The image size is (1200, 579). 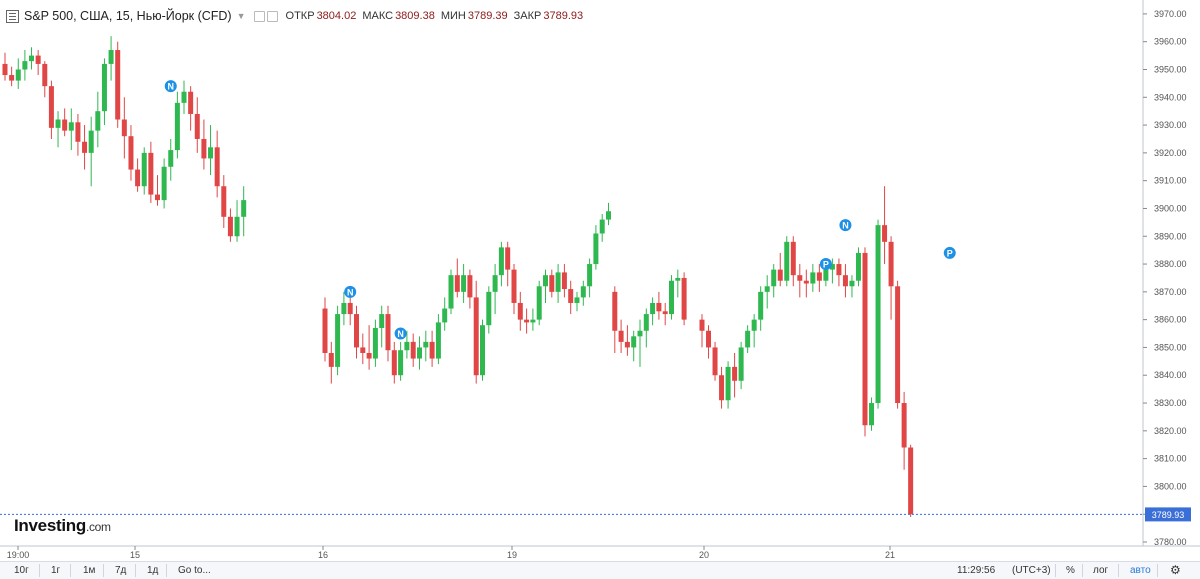 What do you see at coordinates (1101, 570) in the screenshot?
I see `log-toggle: лог` at bounding box center [1101, 570].